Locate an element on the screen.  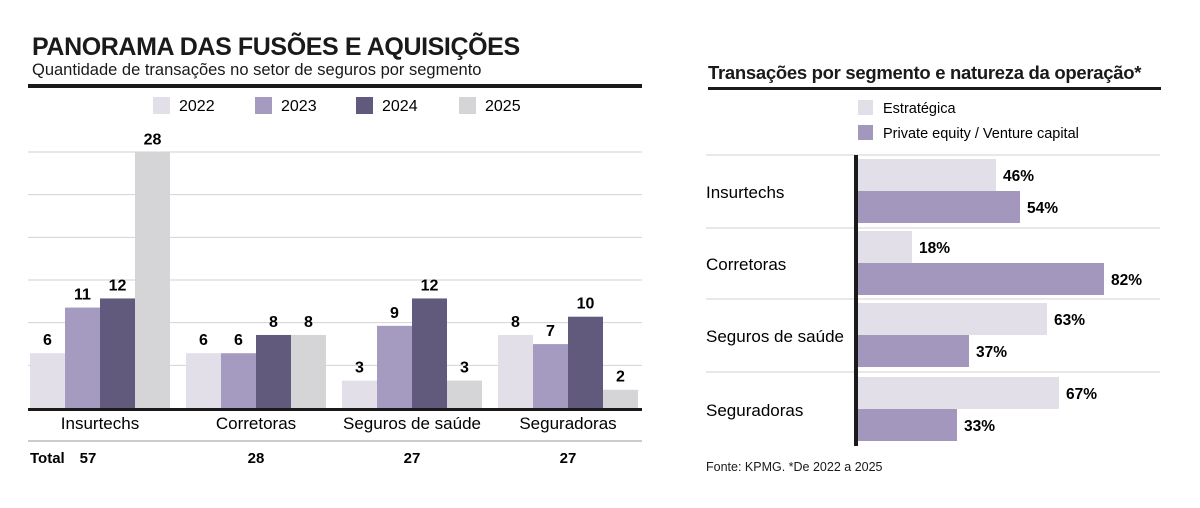
bar-Seguros de saúde-2025 is located at coordinates (464, 394).